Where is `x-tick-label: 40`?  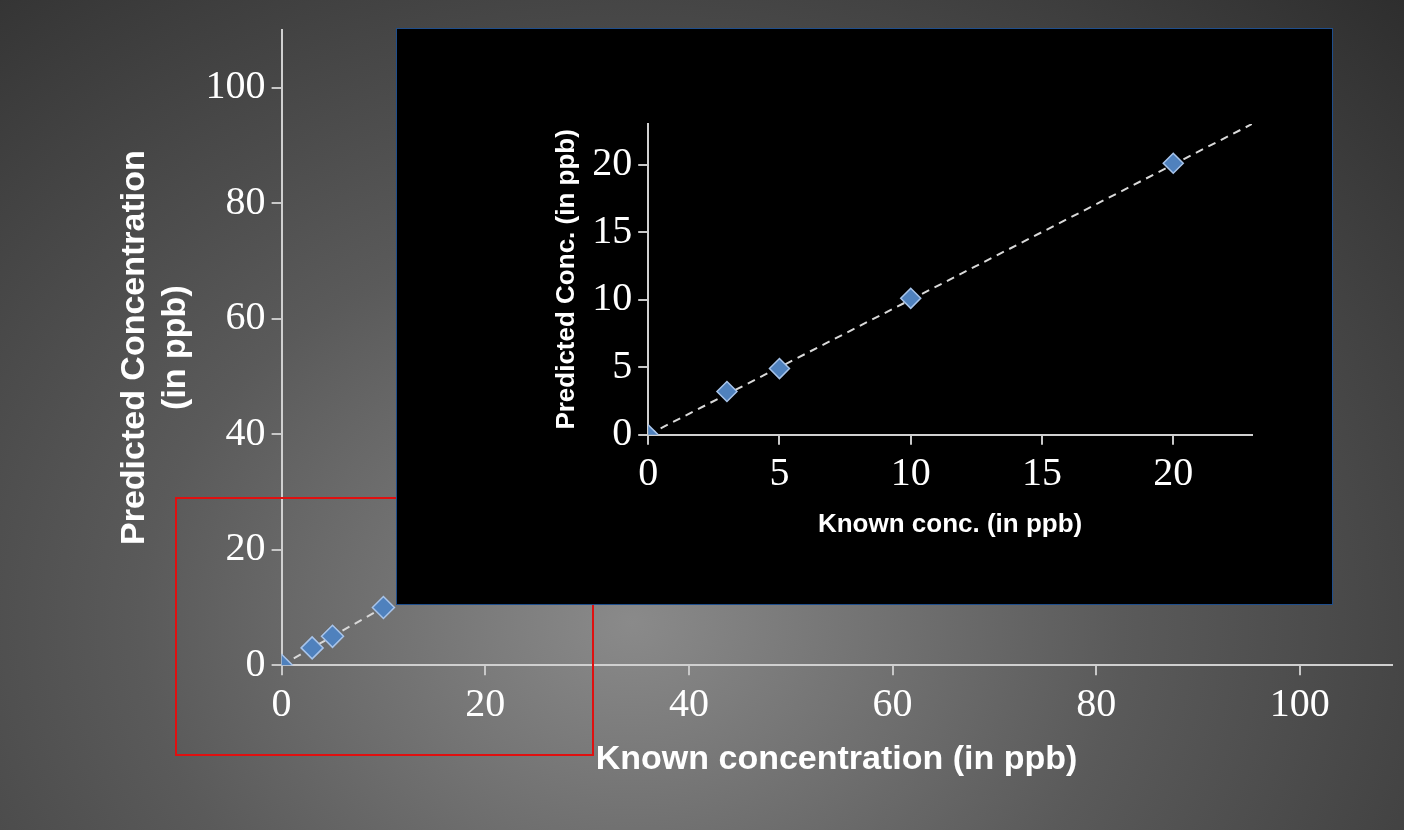
x-tick-label: 40 is located at coordinates (688, 702).